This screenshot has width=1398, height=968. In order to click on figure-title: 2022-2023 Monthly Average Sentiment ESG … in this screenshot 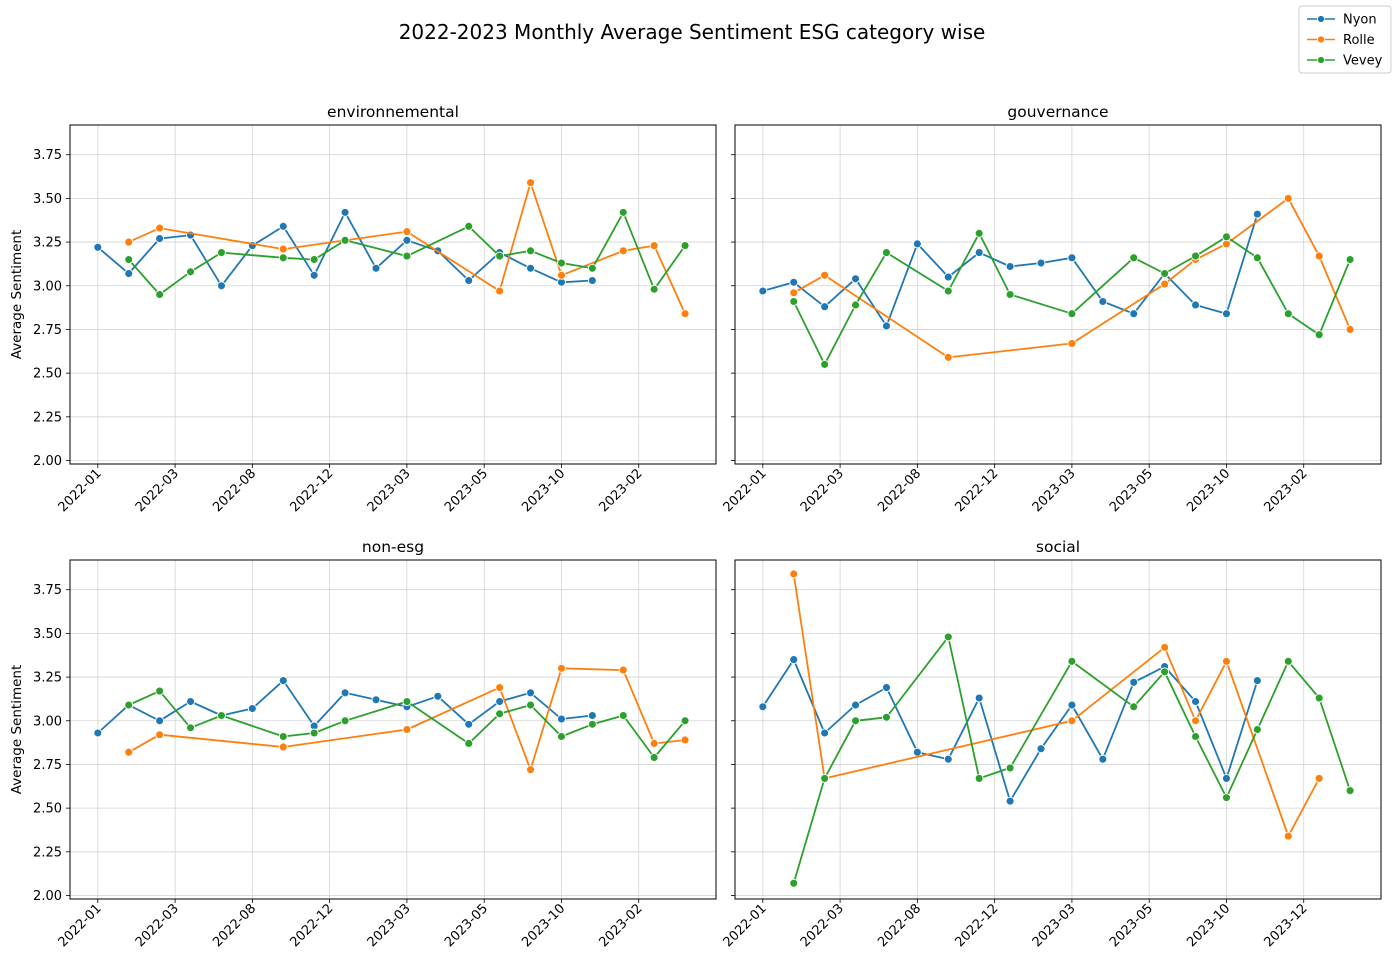, I will do `click(692, 32)`.